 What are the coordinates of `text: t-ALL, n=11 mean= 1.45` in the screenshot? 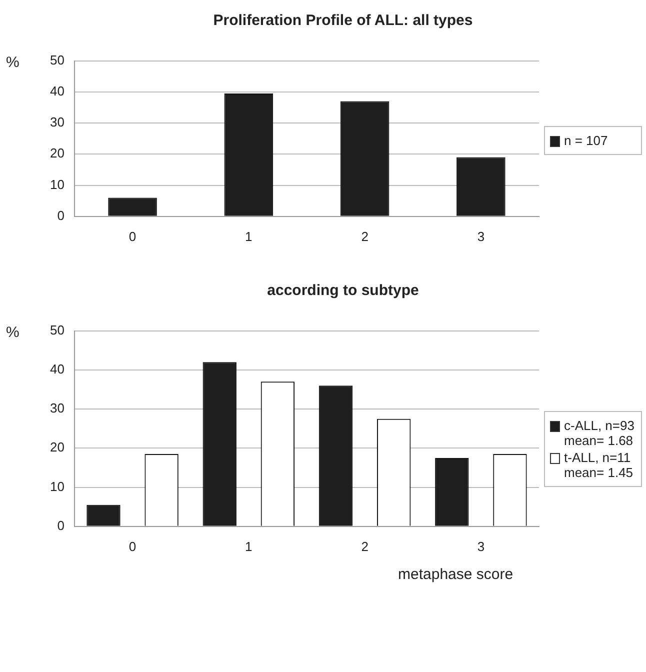 It's located at (599, 465).